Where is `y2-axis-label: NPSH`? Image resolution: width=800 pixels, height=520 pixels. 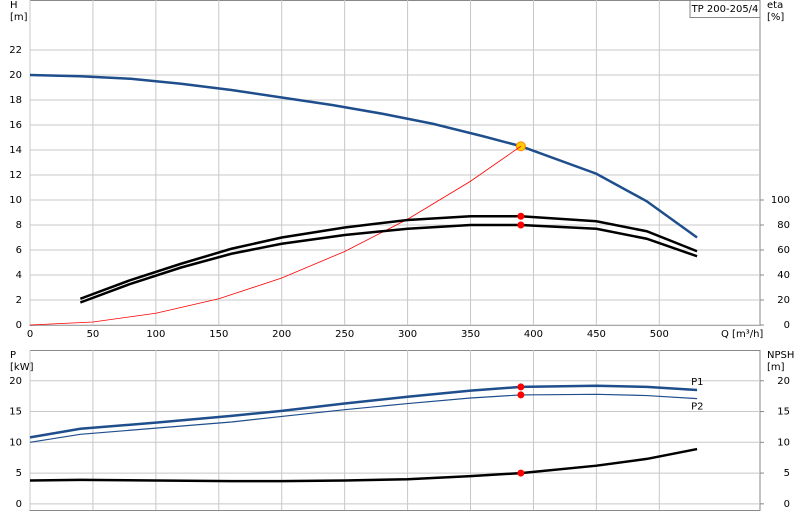
y2-axis-label: NPSH is located at coordinates (780, 355).